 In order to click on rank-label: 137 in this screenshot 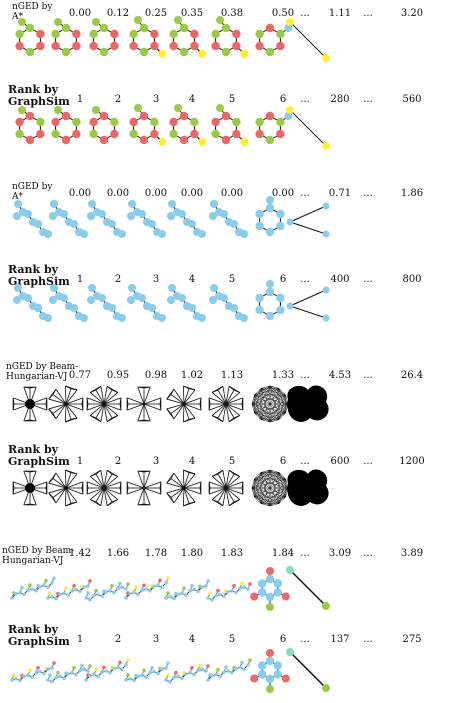, I will do `click(340, 639)`.